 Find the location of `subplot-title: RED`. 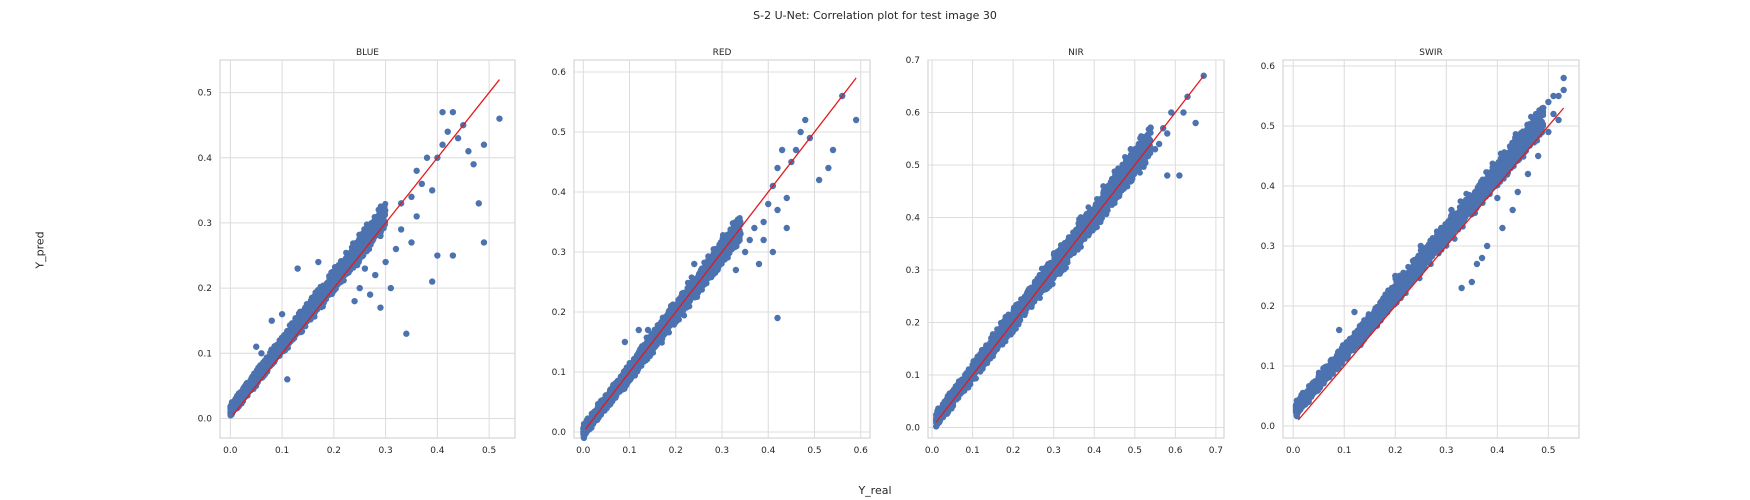

subplot-title: RED is located at coordinates (722, 53).